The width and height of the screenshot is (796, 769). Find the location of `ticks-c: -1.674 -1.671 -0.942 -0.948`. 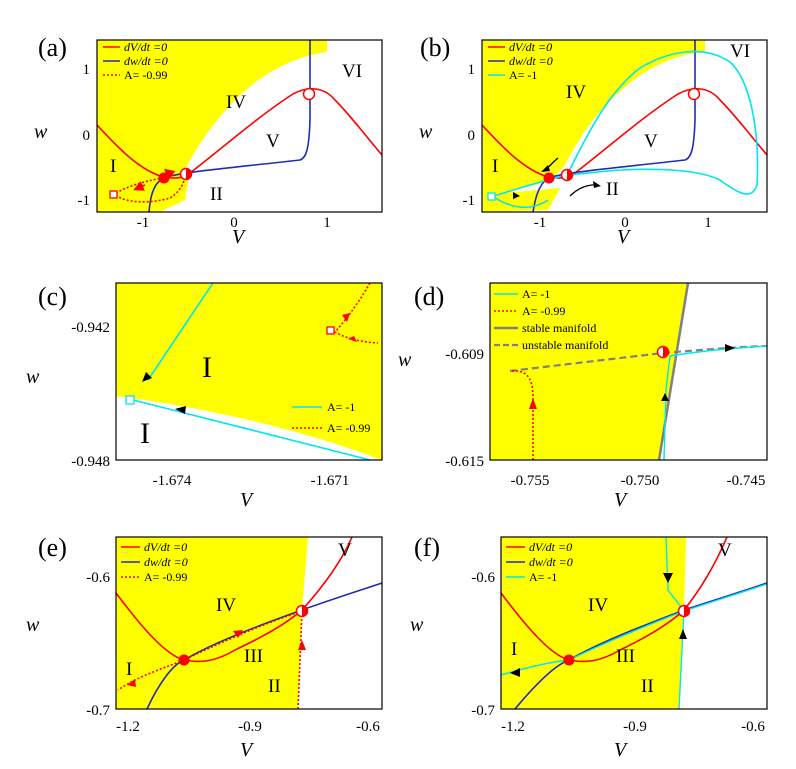

ticks-c: -1.674 -1.671 -0.942 -0.948 is located at coordinates (210, 404).